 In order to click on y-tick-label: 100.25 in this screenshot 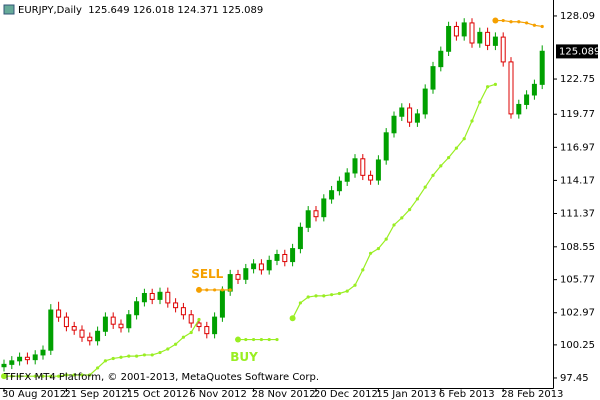, I will do `click(577, 345)`.